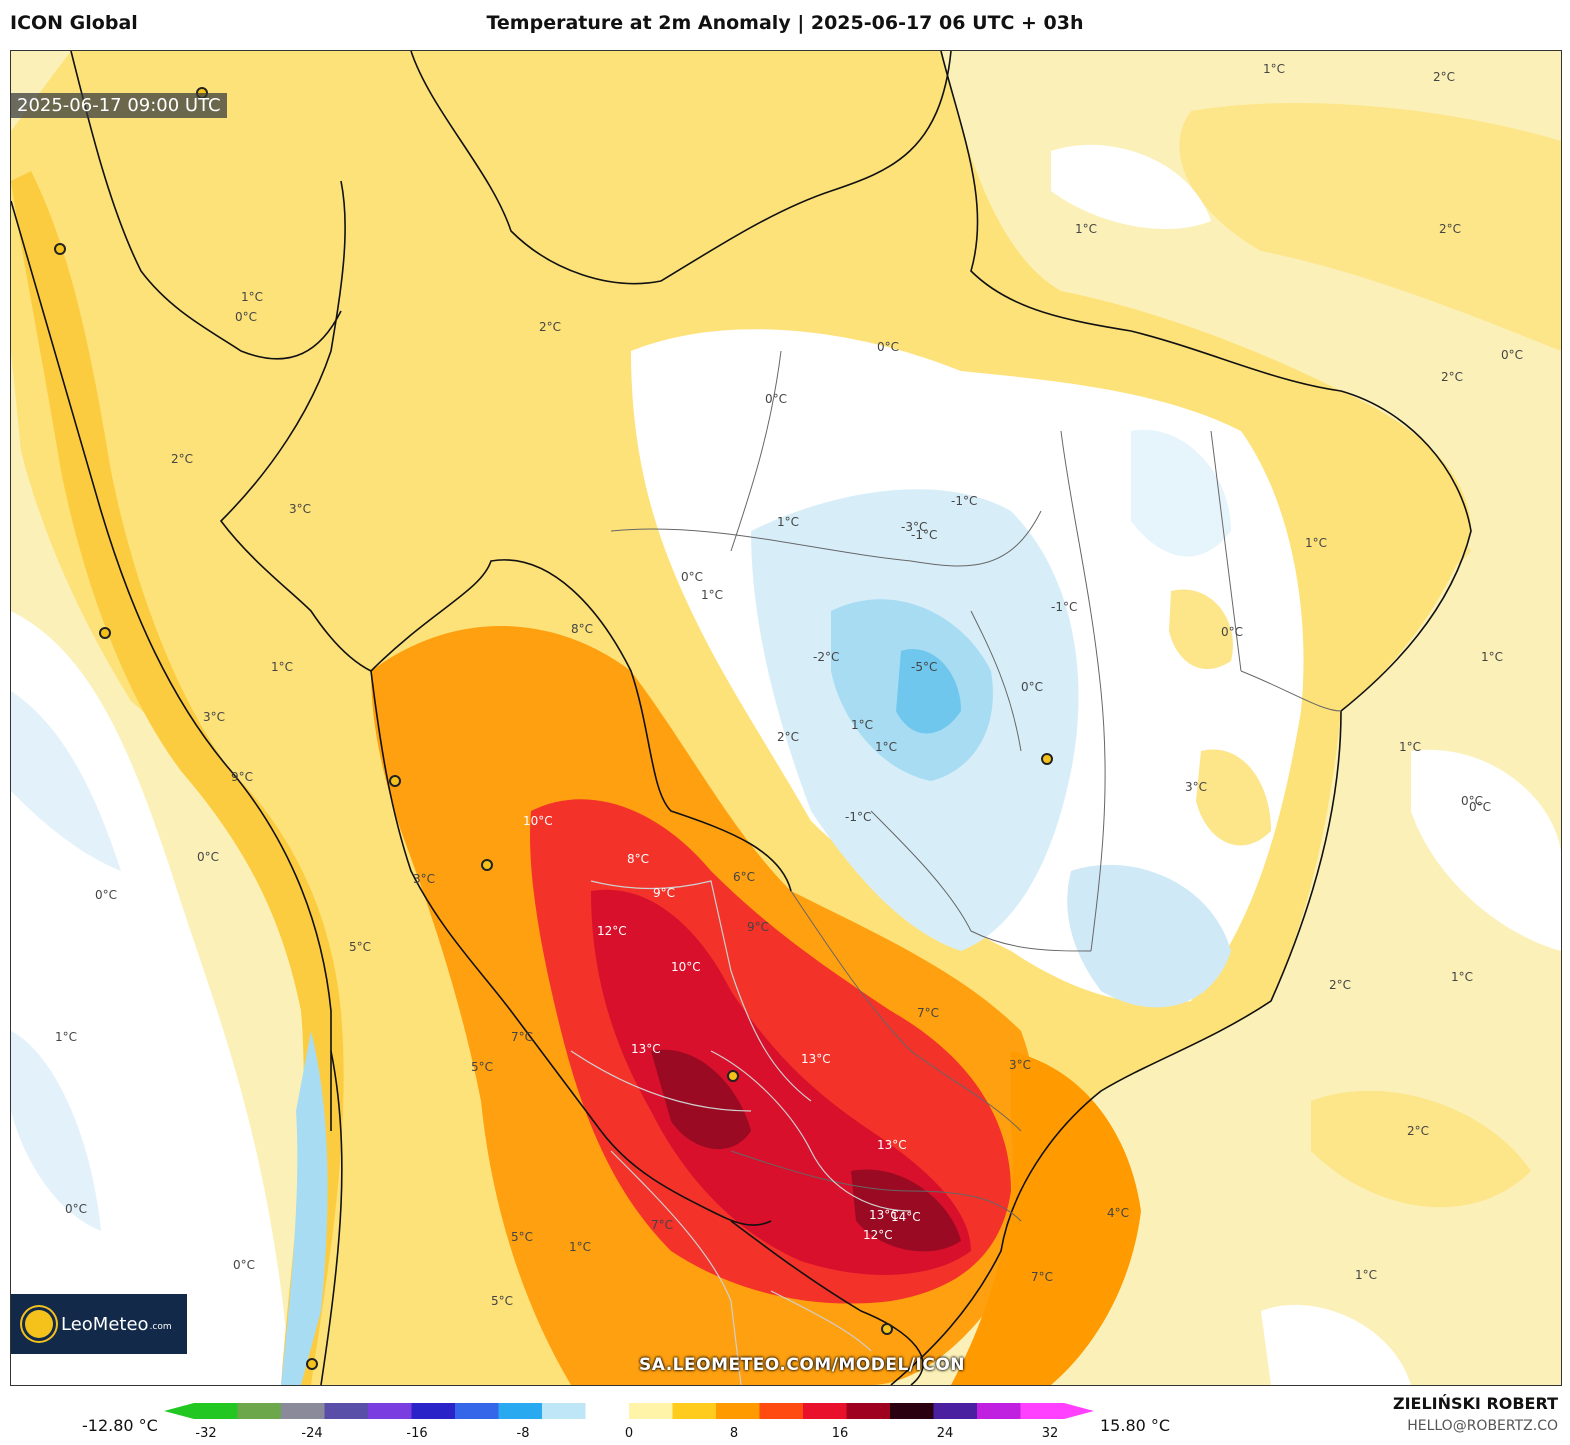 The image size is (1570, 1445). I want to click on valid-time-badge: 2025-06-17 09:00 UTC, so click(119, 105).